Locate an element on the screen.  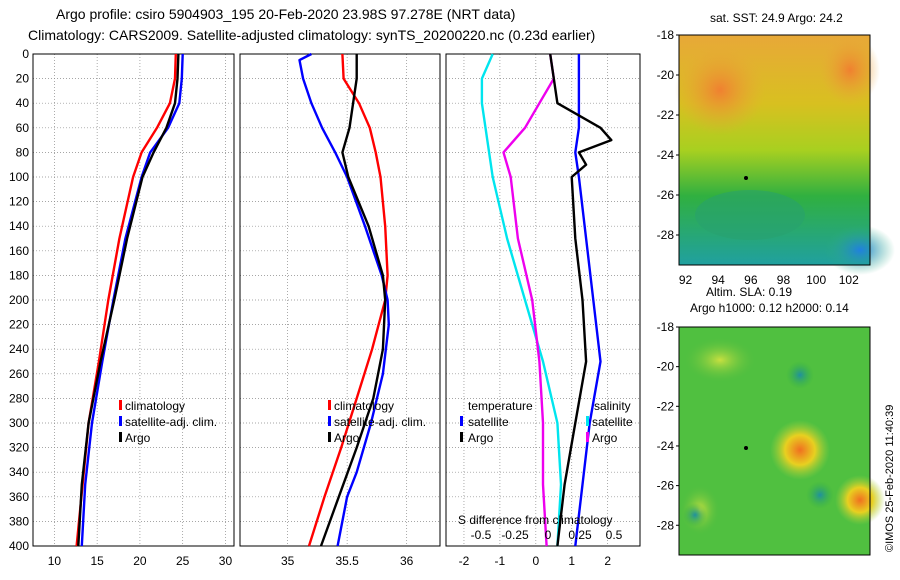
sla-y-tick-label: -24 is located at coordinates (666, 446).